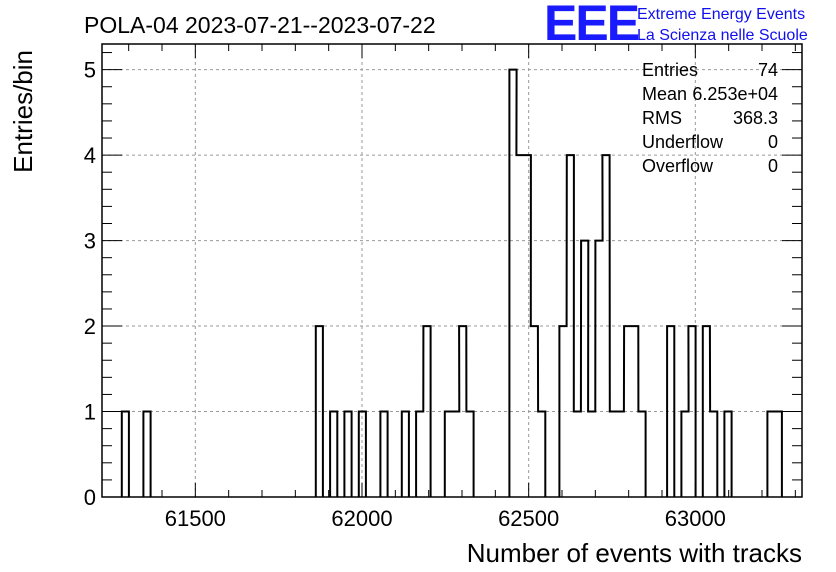 The image size is (836, 572). What do you see at coordinates (90, 497) in the screenshot?
I see `y-tick-label: 0` at bounding box center [90, 497].